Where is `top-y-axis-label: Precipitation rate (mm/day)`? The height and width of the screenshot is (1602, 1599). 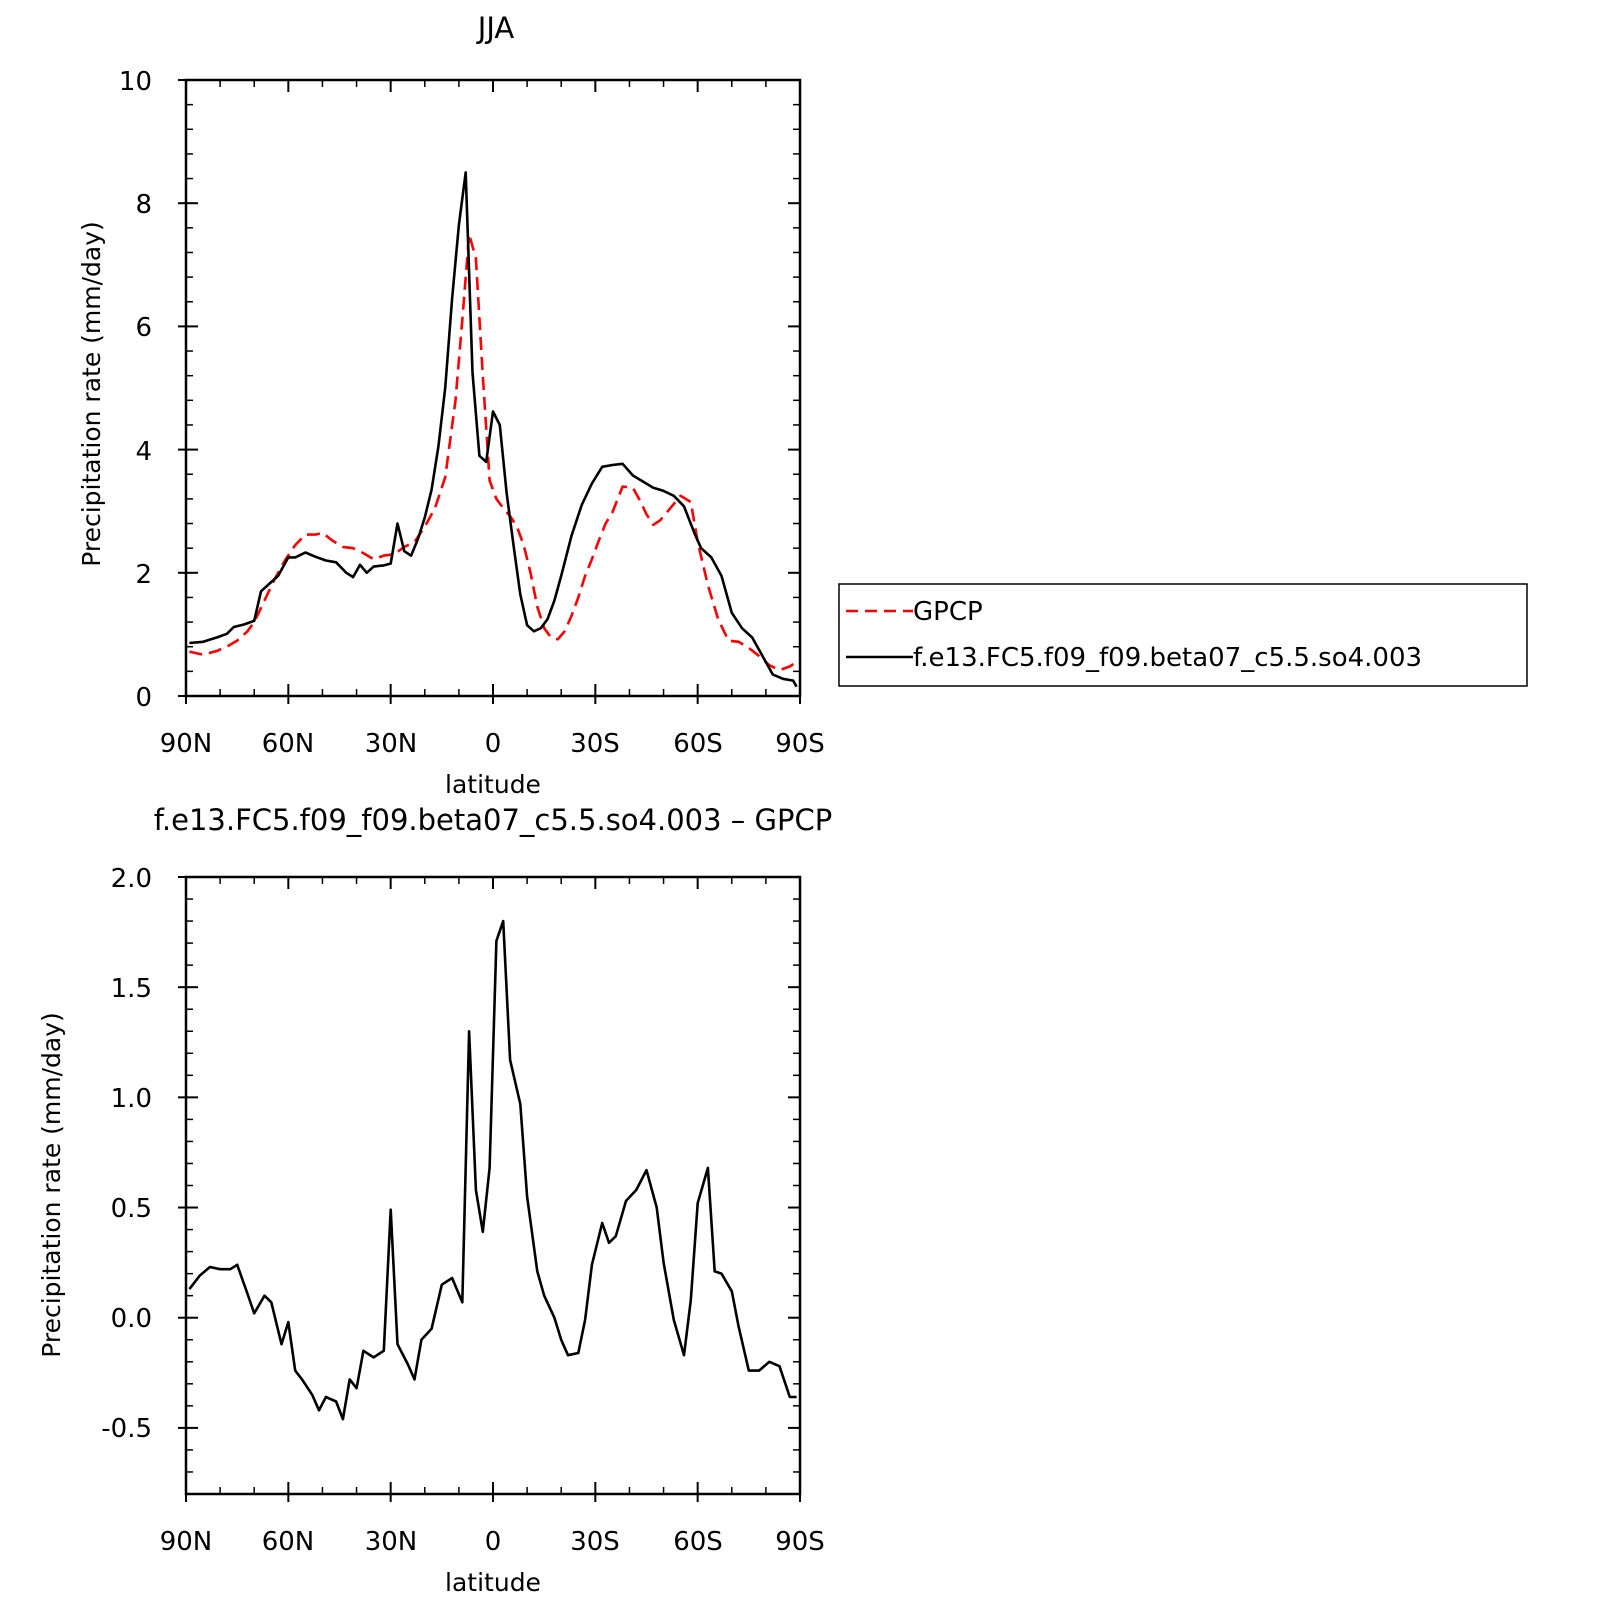 top-y-axis-label: Precipitation rate (mm/day) is located at coordinates (91, 394).